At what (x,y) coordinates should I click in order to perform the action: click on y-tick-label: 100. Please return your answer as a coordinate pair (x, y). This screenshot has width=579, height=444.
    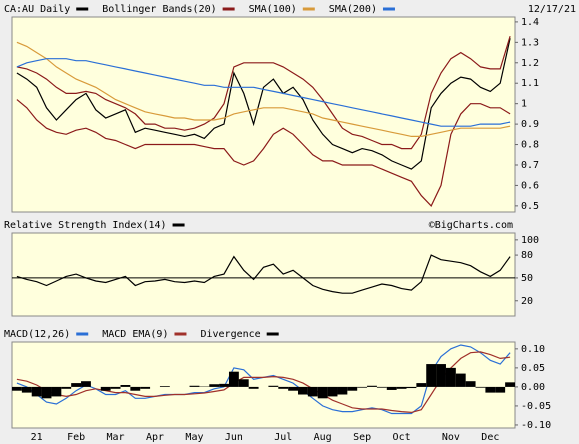
    Looking at the image, I should click on (530, 240).